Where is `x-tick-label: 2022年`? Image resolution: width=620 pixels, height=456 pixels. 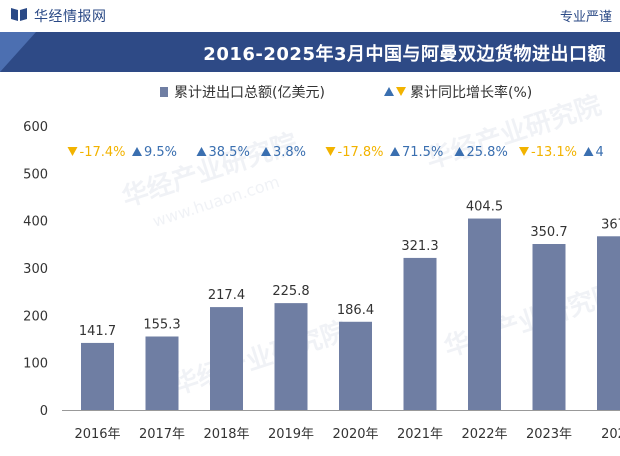
x-tick-label: 2022年 is located at coordinates (484, 434).